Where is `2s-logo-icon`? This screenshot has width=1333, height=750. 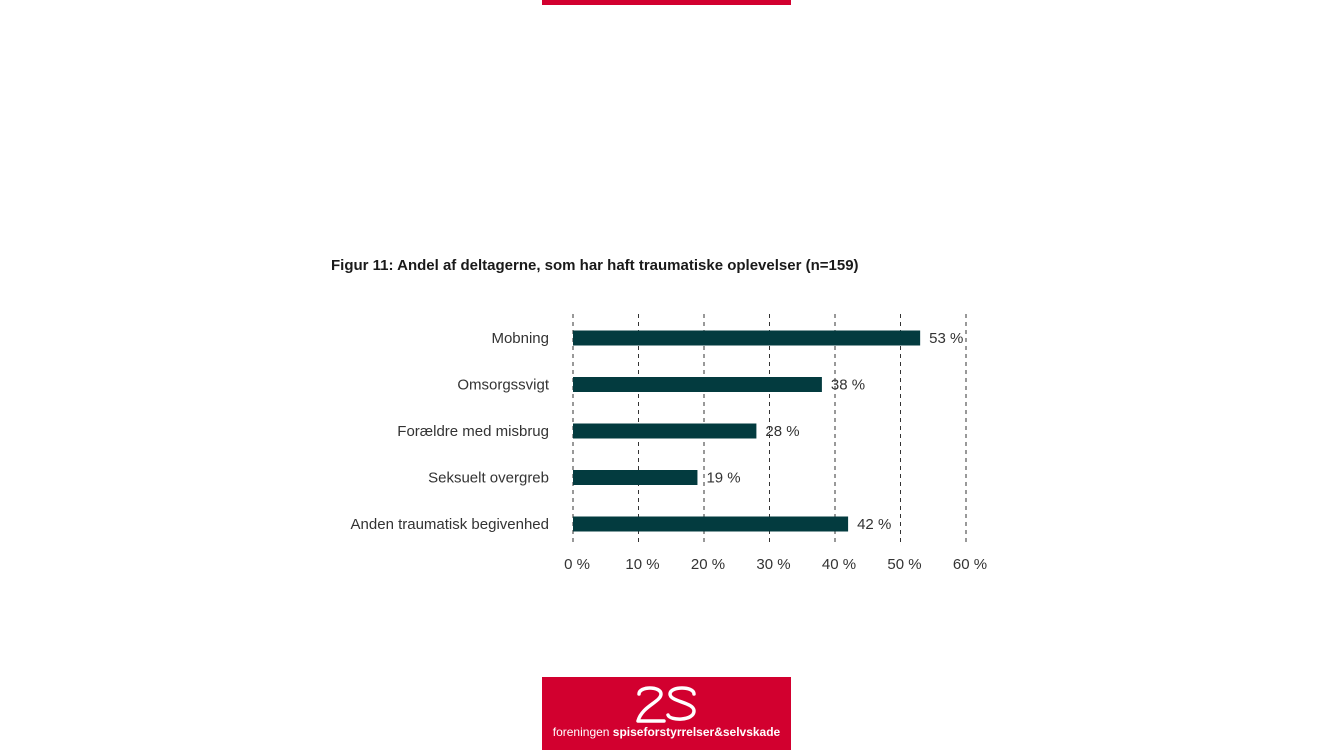 2s-logo-icon is located at coordinates (666, 704).